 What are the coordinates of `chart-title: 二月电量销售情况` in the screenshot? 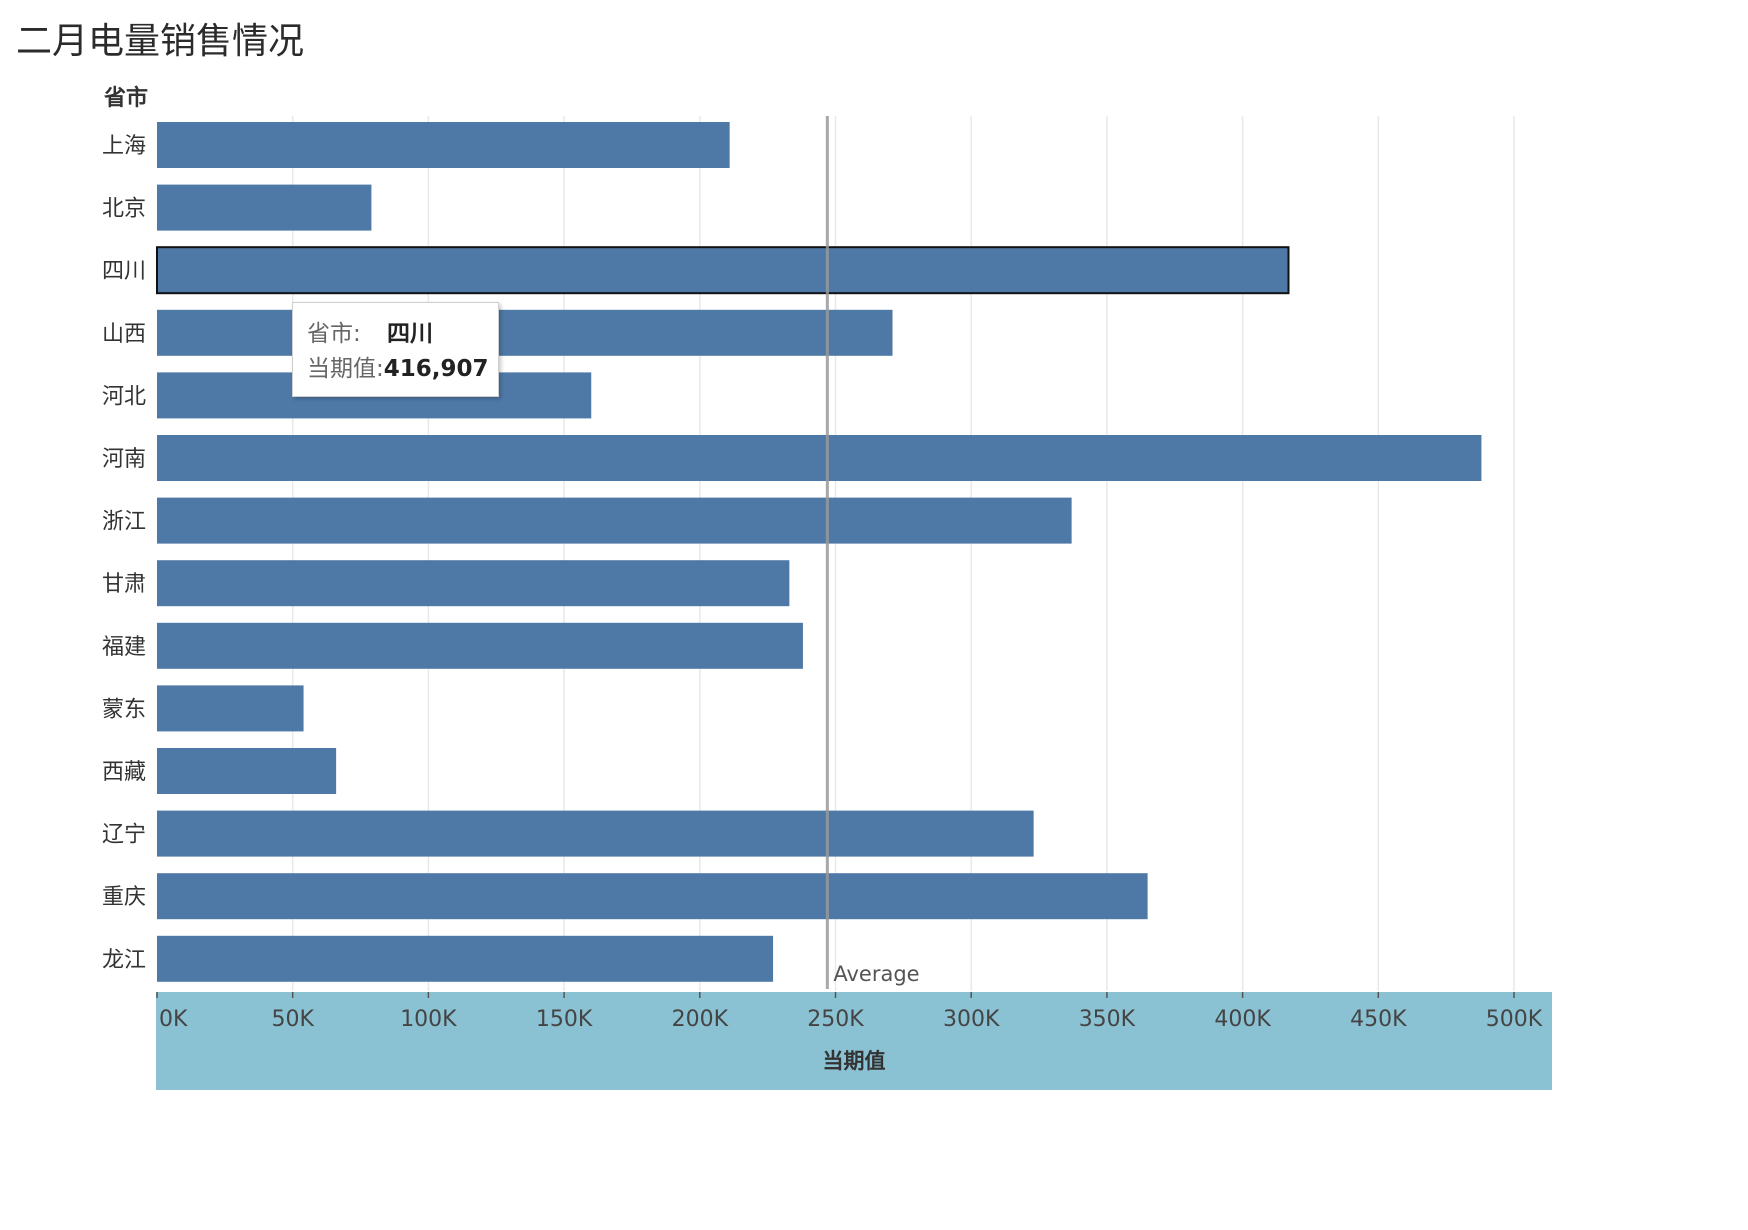 It's located at (160, 41).